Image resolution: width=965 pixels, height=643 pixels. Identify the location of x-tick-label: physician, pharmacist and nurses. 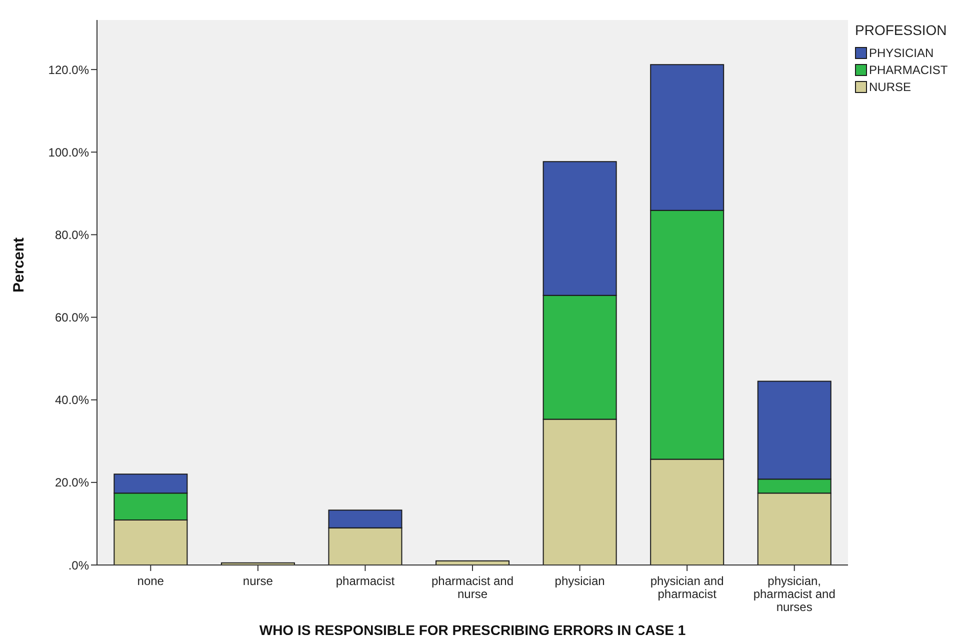
(794, 594).